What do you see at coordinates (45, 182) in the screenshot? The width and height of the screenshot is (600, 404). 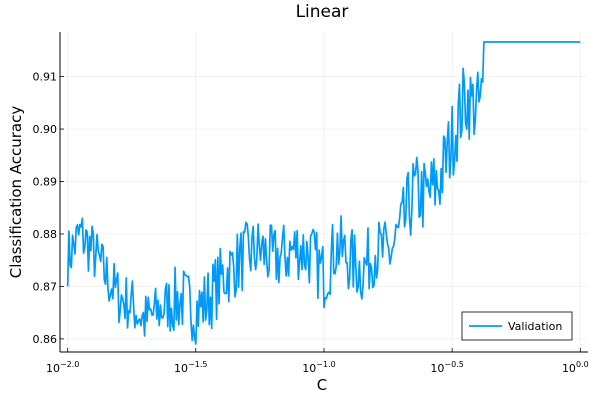 I see `y-tick-label: 0.89` at bounding box center [45, 182].